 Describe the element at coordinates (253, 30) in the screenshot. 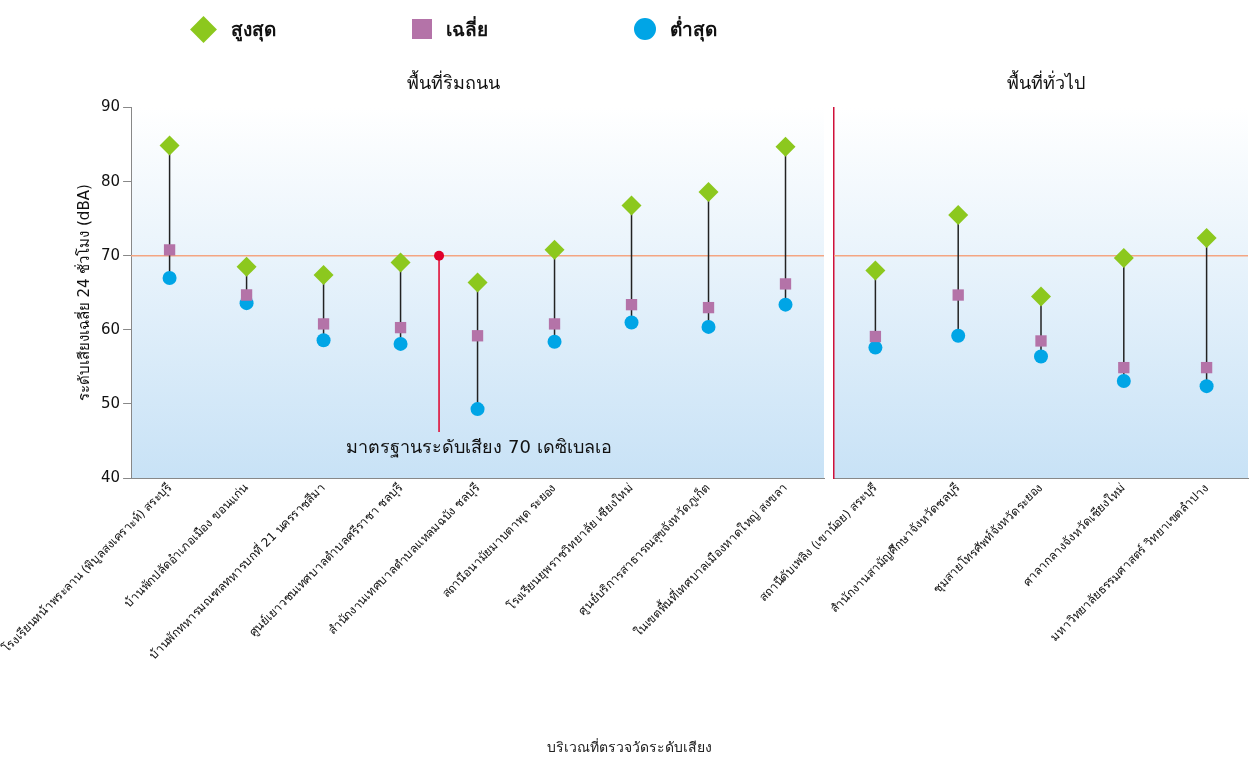

I see `legend-label: สูงสุด` at that location.